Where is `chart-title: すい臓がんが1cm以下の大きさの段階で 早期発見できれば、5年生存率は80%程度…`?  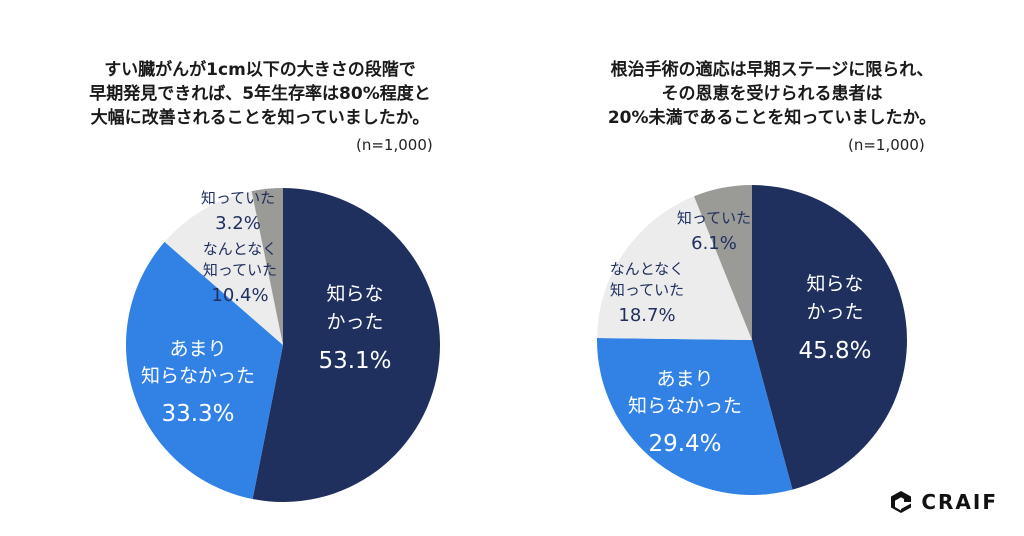
chart-title: すい臓がんが1cm以下の大きさの段階で 早期発見できれば、5年生存率は80%程度… is located at coordinates (260, 94).